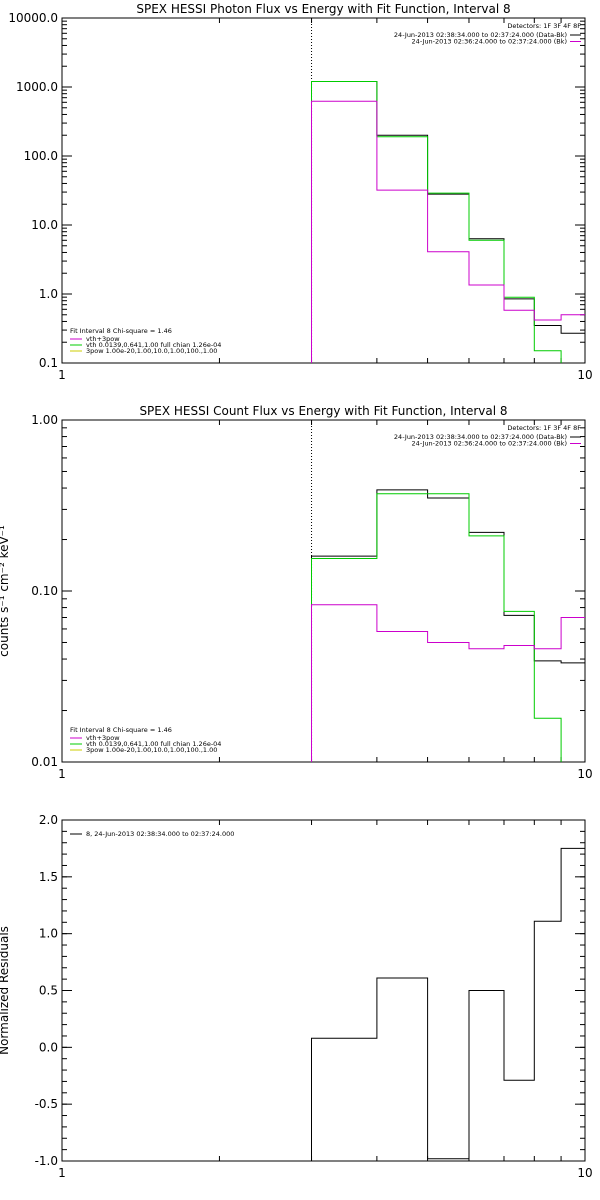  What do you see at coordinates (5, 591) in the screenshot?
I see `count-y-axis-label: counts s⁻¹ cm⁻² keV⁻¹` at bounding box center [5, 591].